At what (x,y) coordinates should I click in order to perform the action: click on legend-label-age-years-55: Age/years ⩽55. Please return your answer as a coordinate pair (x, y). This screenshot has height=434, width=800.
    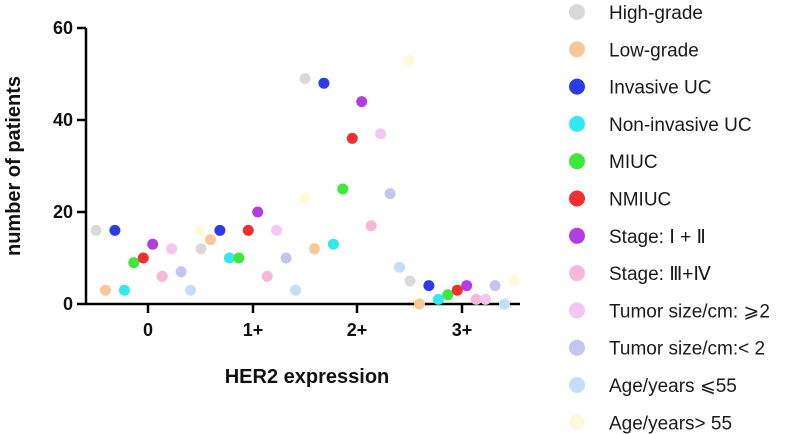
    Looking at the image, I should click on (673, 386).